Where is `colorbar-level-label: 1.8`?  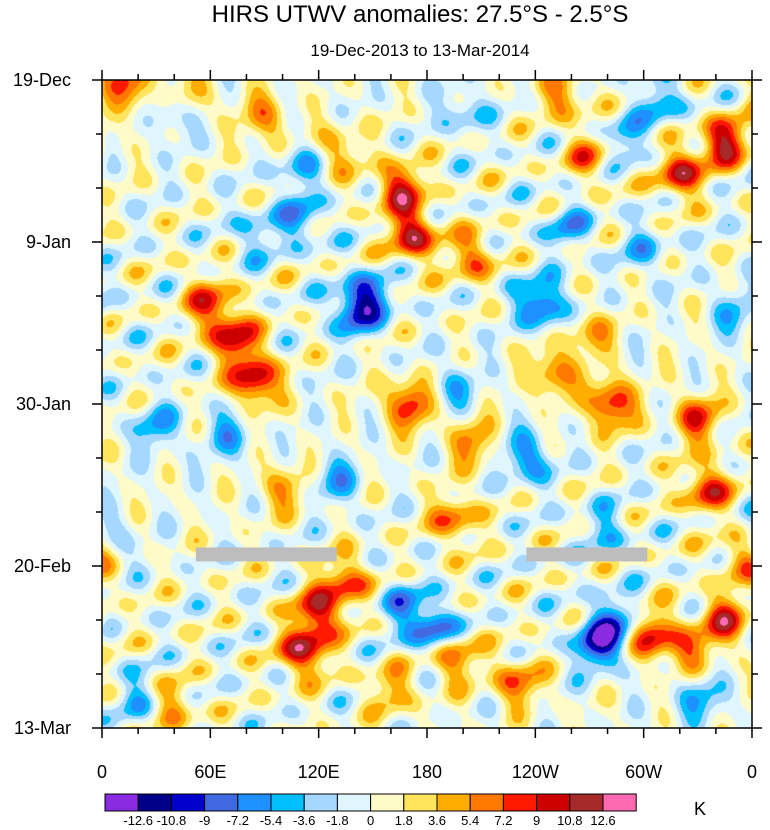
colorbar-level-label: 1.8 is located at coordinates (404, 820).